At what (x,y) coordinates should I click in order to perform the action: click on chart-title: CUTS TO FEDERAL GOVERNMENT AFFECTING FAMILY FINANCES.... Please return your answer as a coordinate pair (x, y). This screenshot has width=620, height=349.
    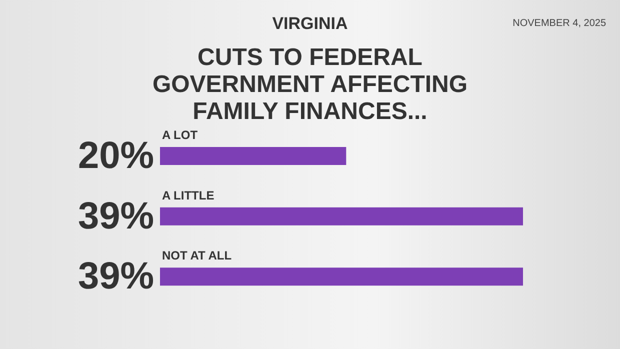
    Looking at the image, I should click on (310, 84).